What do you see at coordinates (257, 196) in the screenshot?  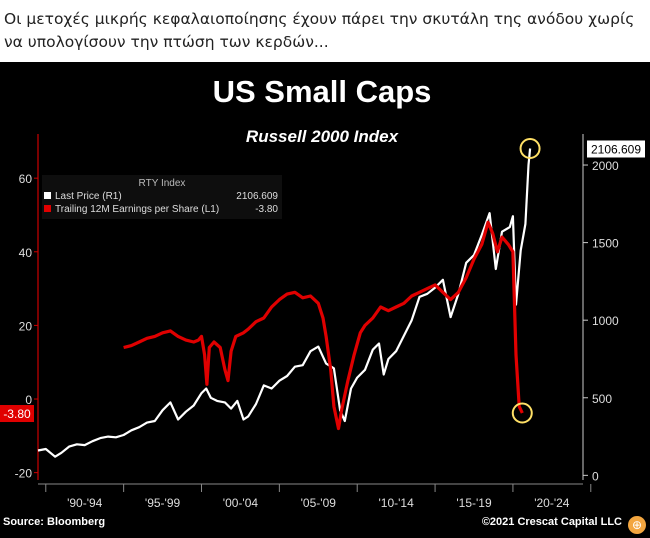 I see `legend-value-price: 2106.609` at bounding box center [257, 196].